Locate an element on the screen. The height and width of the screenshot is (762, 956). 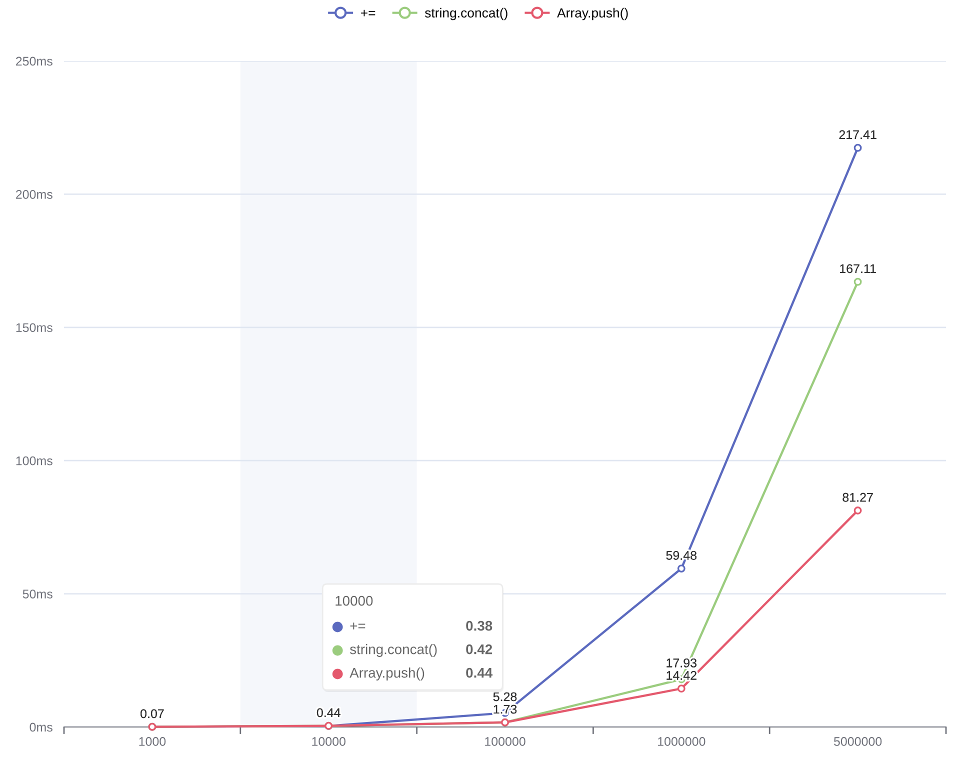
annotation: string.concat() is located at coordinates (393, 650).